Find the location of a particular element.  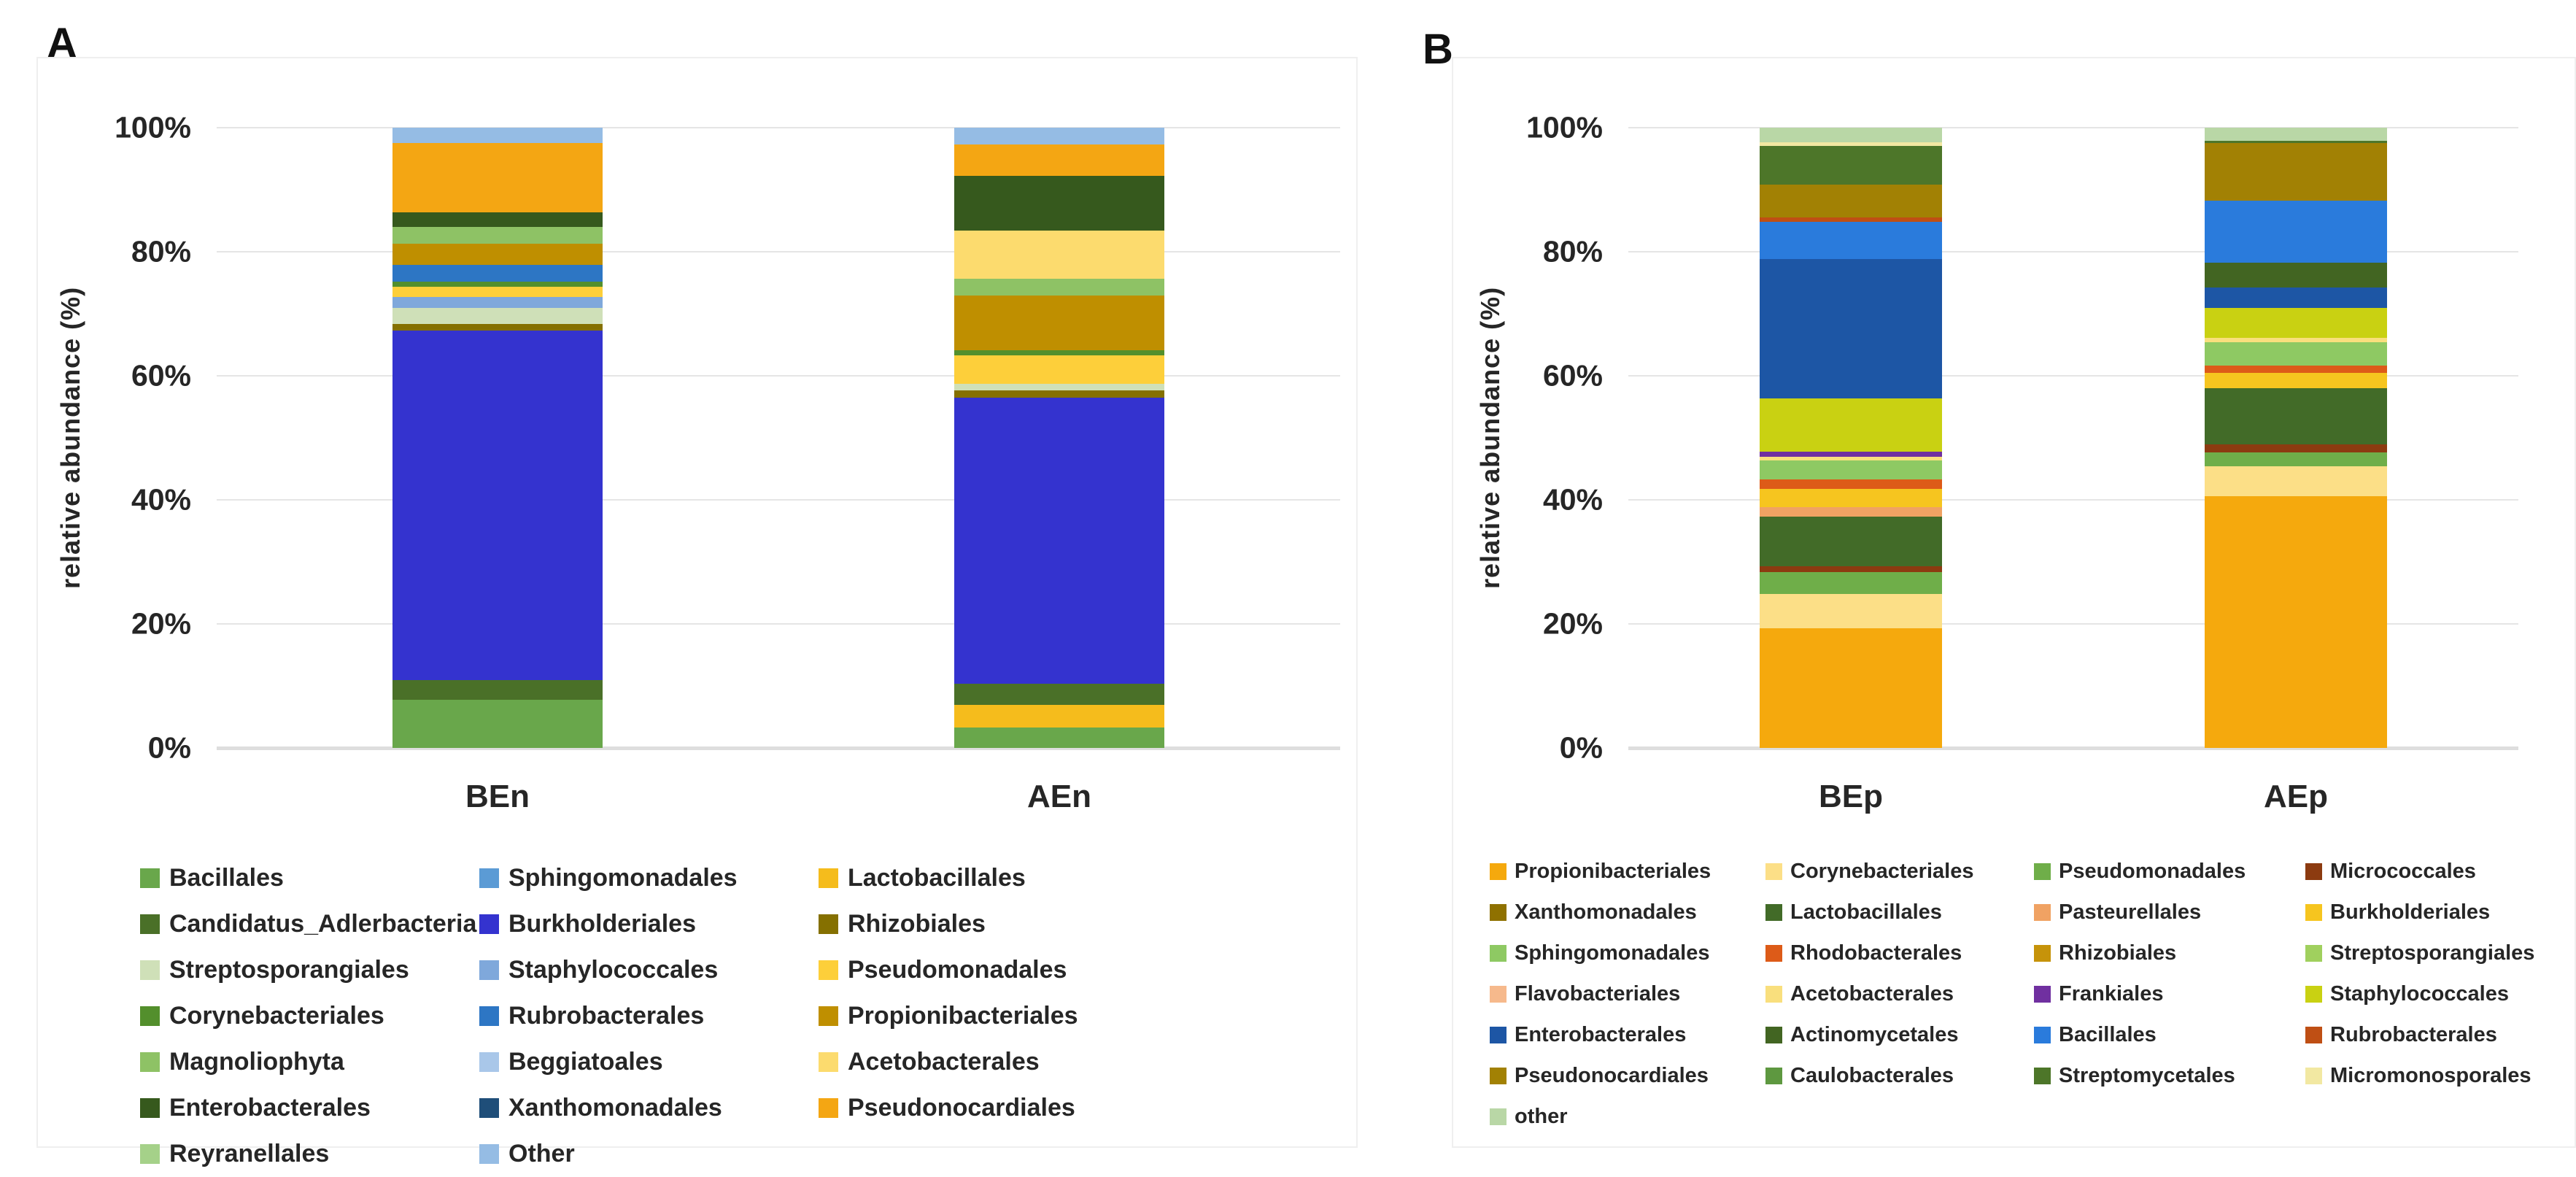

panel-b-label: B is located at coordinates (1438, 49).